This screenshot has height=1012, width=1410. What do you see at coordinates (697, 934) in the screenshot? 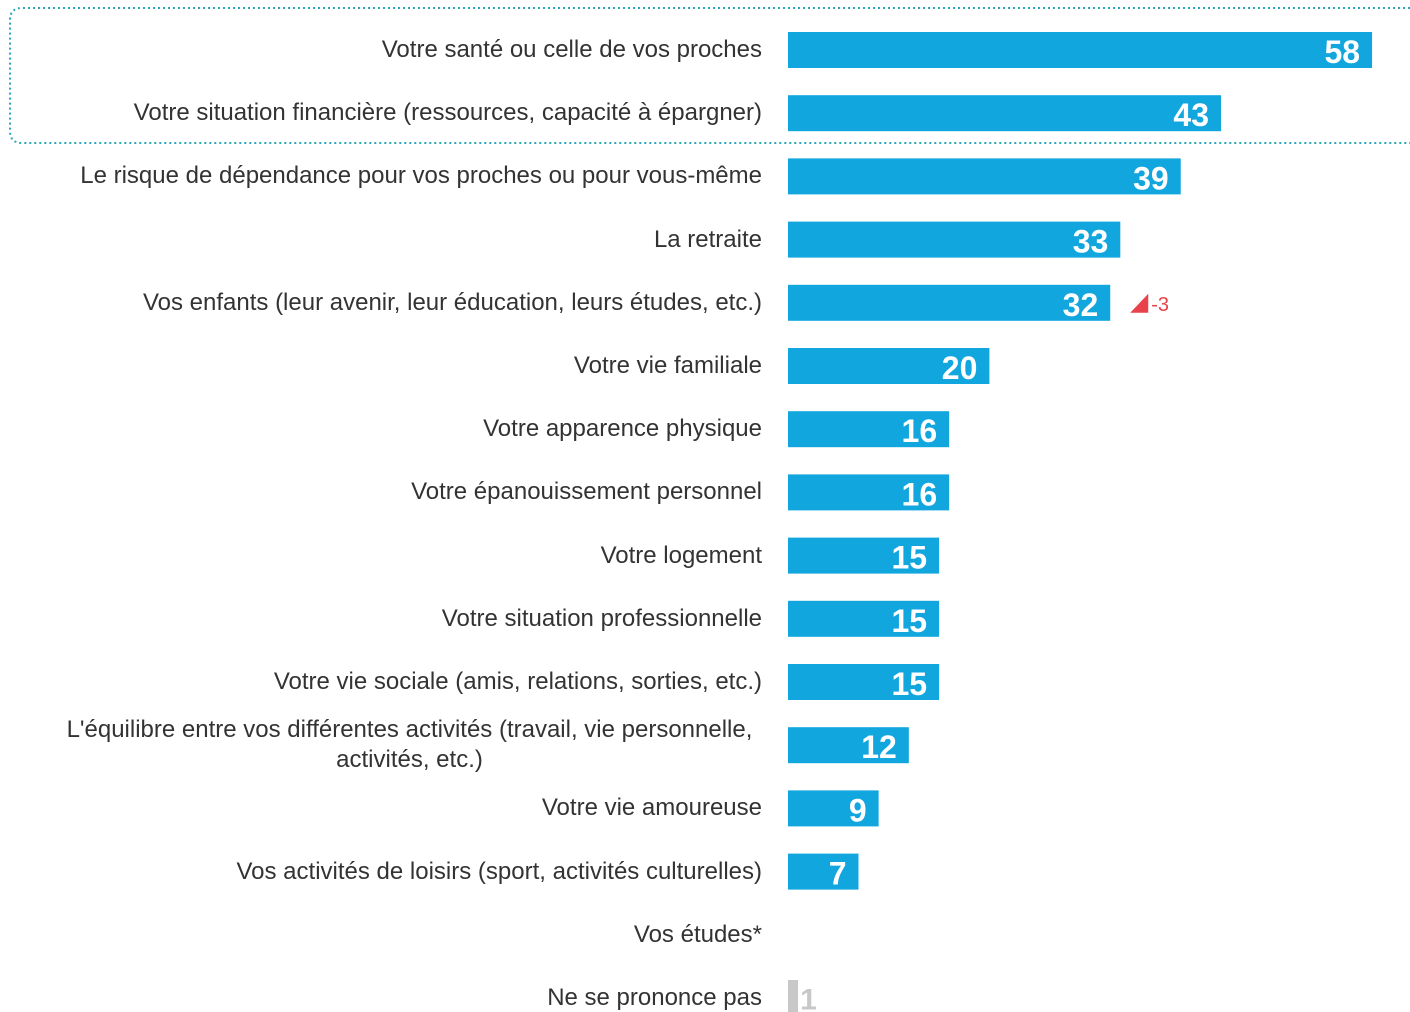
I see `category-label: Vos études*` at bounding box center [697, 934].